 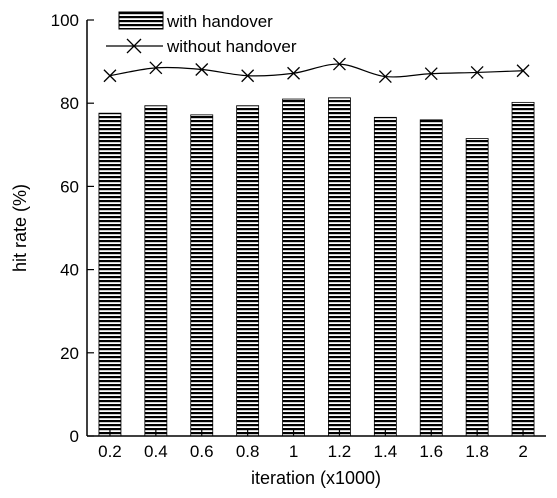 I want to click on series-line-without-handover, so click(x=316, y=70).